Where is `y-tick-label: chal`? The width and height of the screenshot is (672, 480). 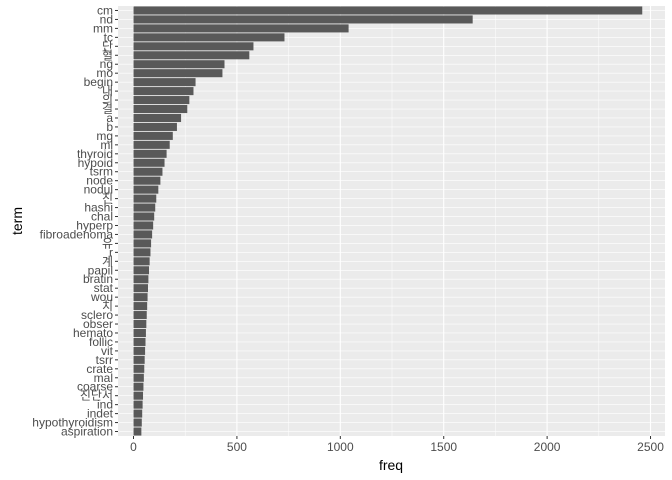 y-tick-label: chal is located at coordinates (102, 217).